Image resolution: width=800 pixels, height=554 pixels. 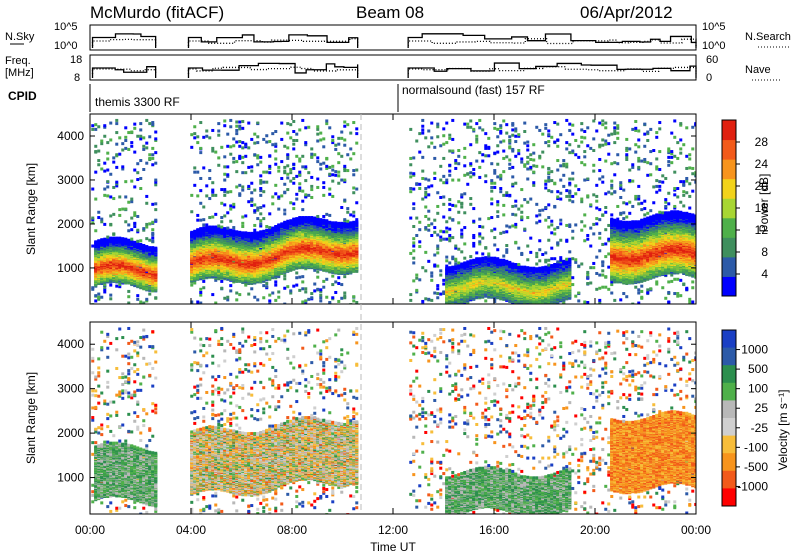 What do you see at coordinates (709, 78) in the screenshot?
I see `nave-tick-bottom: 0` at bounding box center [709, 78].